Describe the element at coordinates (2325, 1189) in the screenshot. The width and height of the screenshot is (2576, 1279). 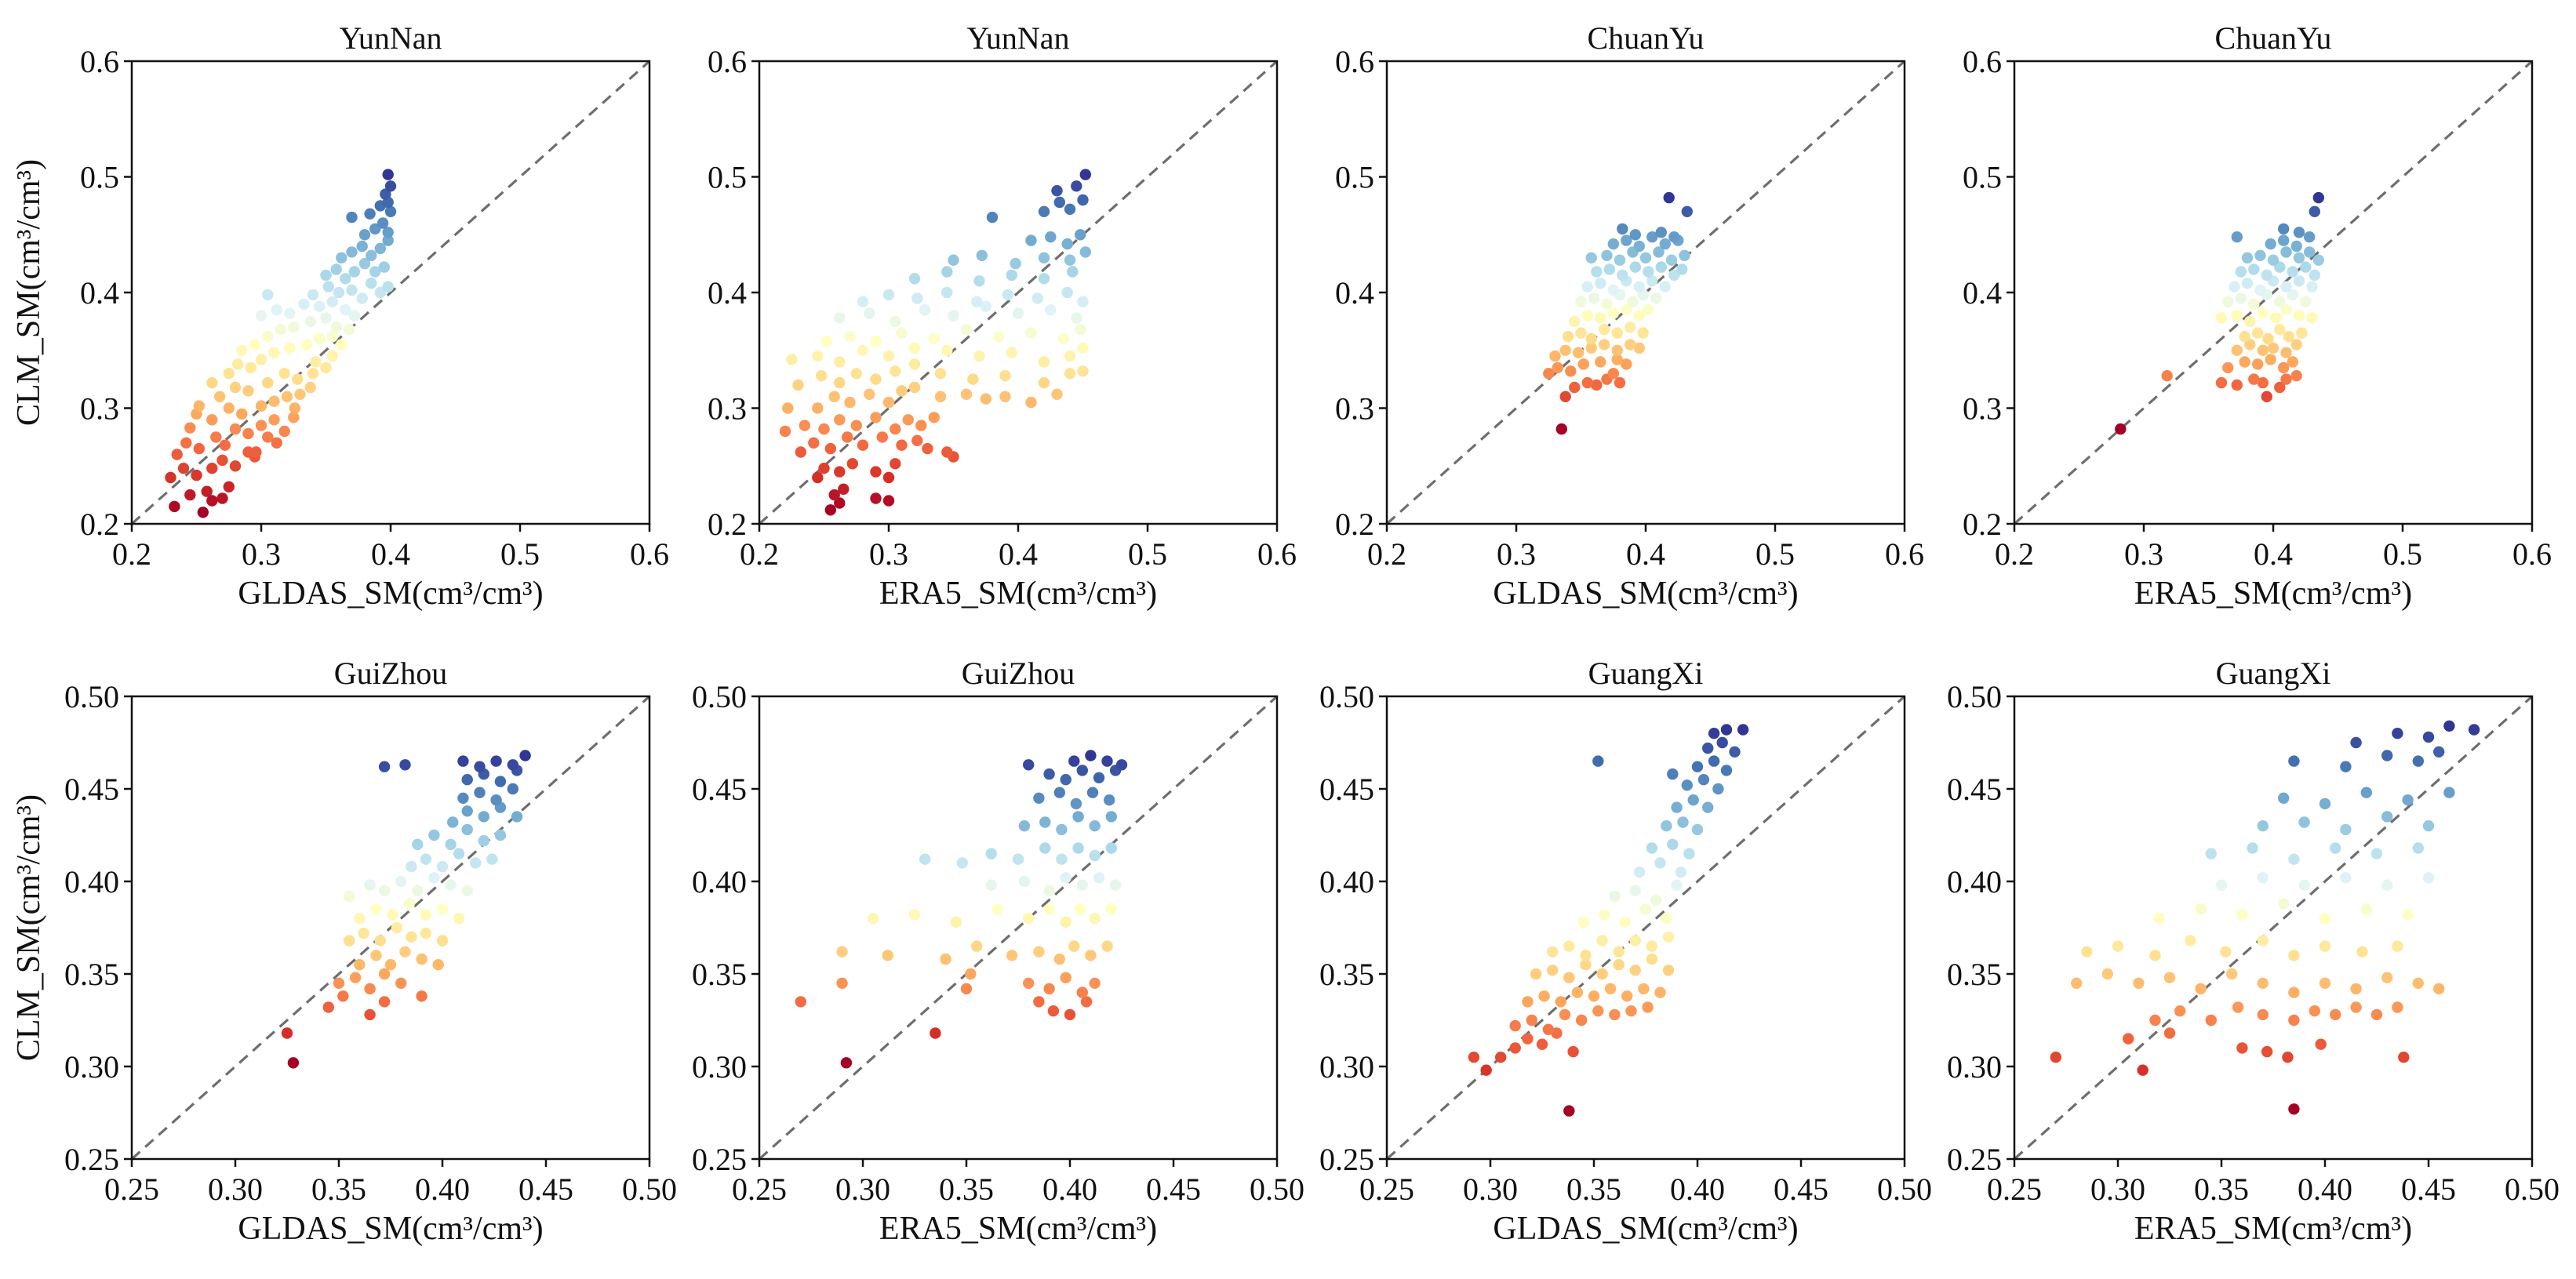
I see `x-tick-label: 0.40` at that location.